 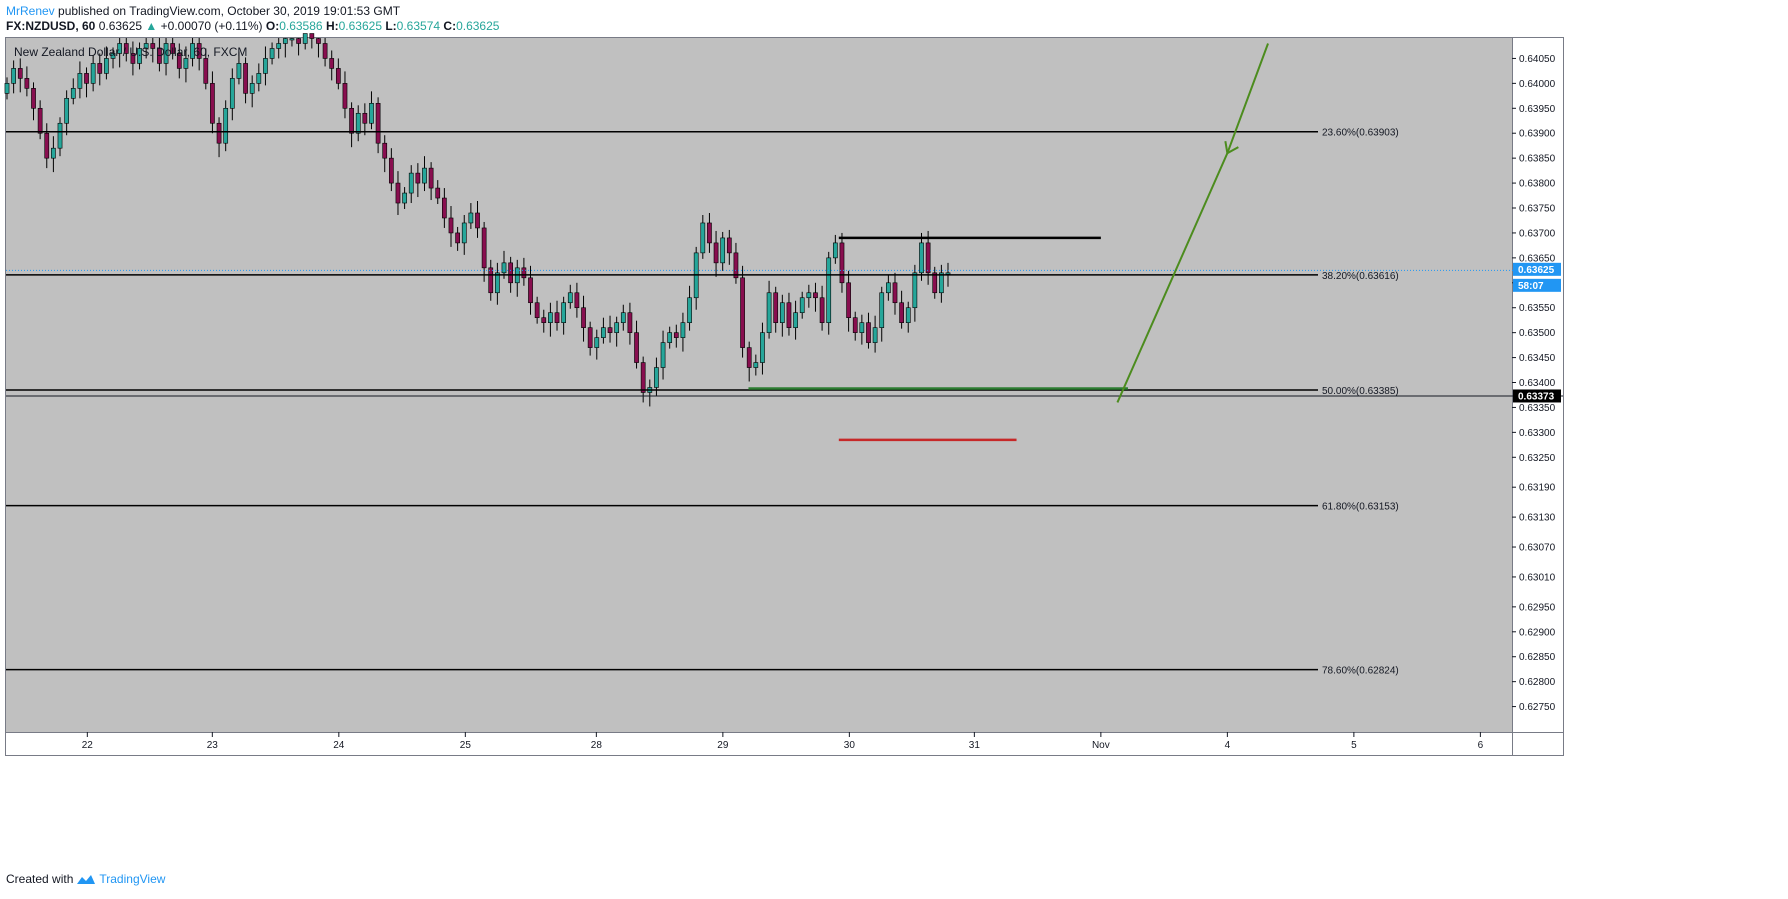 I want to click on y-tick-label: 0.63800, so click(x=1537, y=184).